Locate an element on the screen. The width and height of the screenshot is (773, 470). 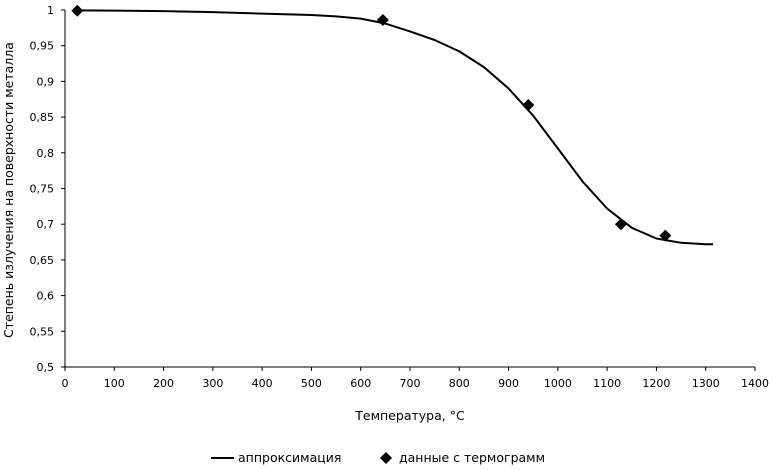
x-tick-label: 200 is located at coordinates (163, 383).